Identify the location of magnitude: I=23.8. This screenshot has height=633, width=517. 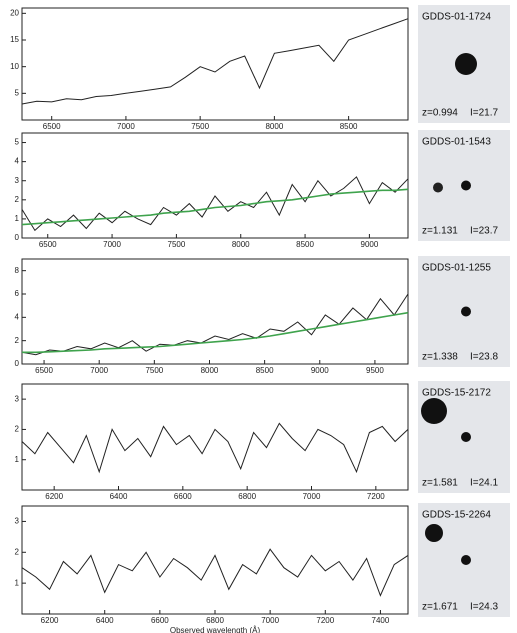
(484, 357).